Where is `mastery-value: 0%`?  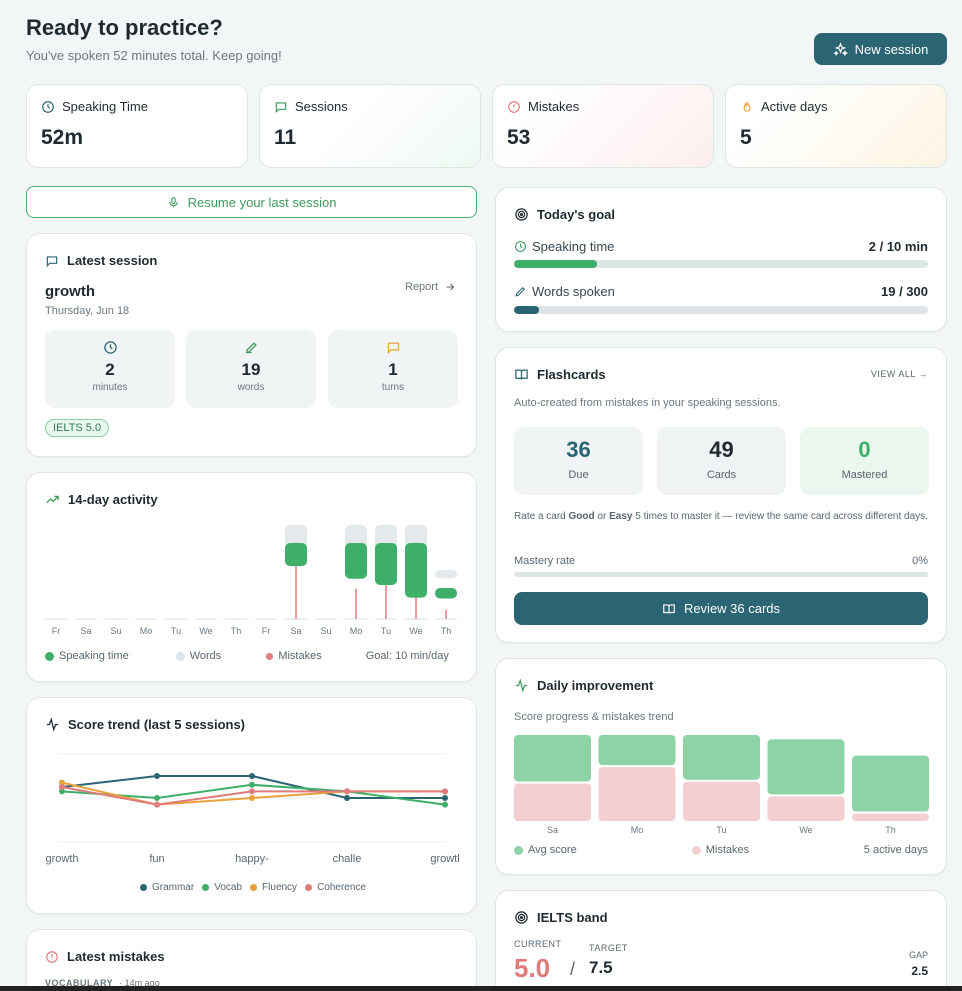
mastery-value: 0% is located at coordinates (920, 561).